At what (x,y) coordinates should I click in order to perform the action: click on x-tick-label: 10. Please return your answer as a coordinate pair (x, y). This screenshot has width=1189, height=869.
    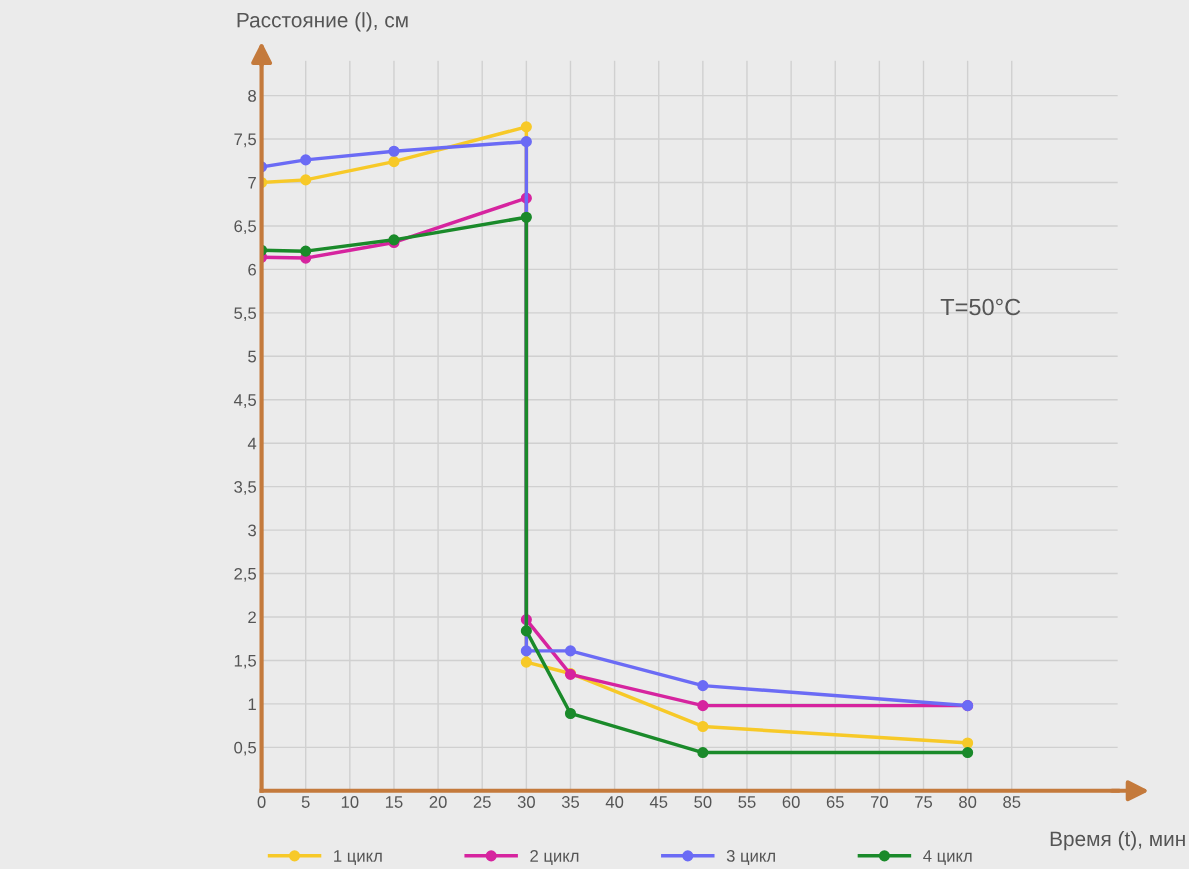
    Looking at the image, I should click on (350, 802).